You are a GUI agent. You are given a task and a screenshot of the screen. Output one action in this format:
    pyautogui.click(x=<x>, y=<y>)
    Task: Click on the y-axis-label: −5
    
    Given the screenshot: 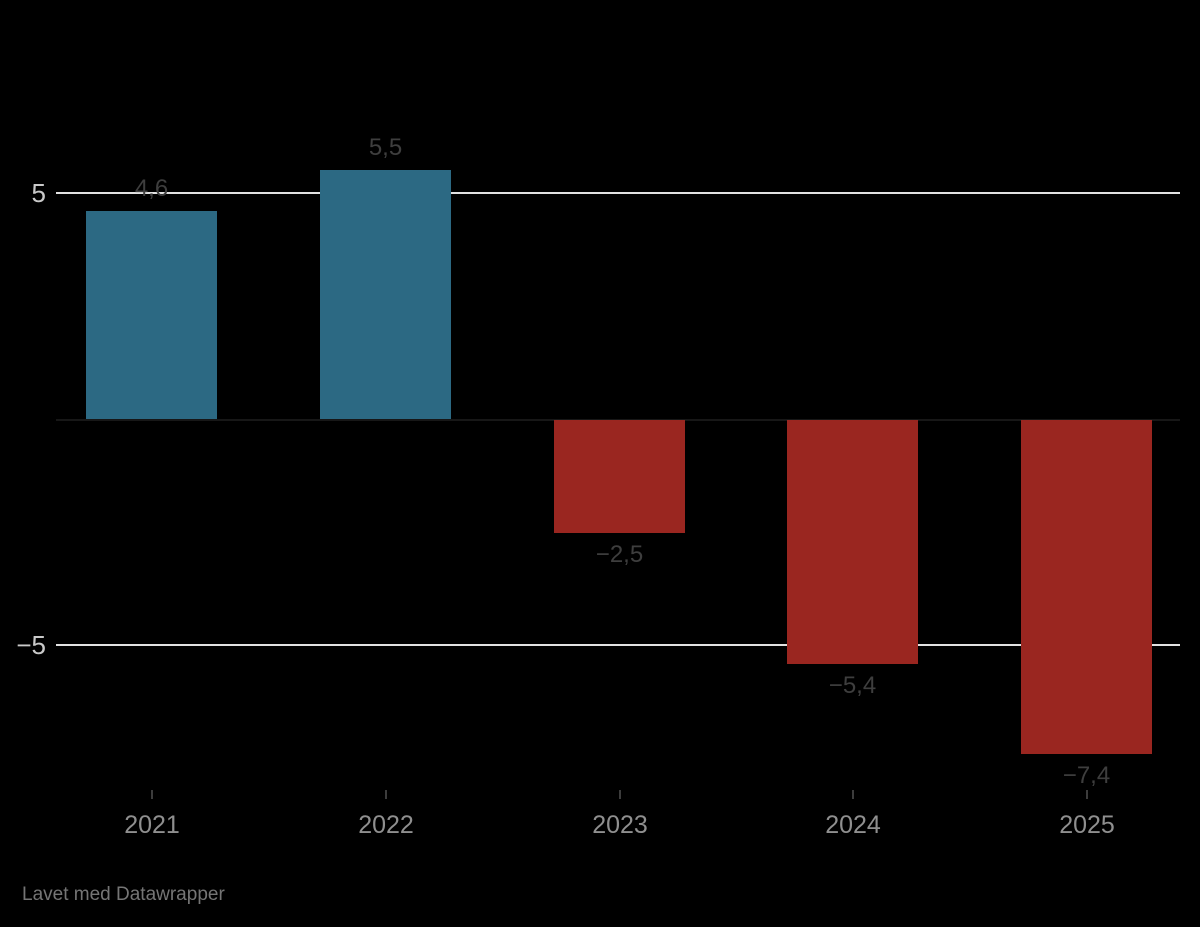 What is the action you would take?
    pyautogui.click(x=31, y=645)
    